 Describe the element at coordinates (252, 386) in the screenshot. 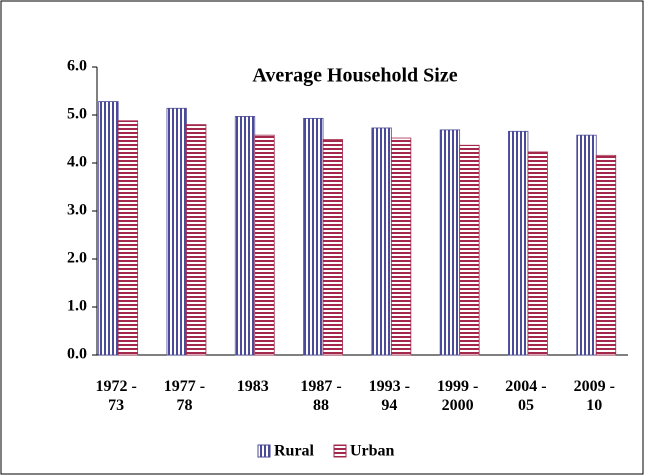

I see `x-tick-label: 1983` at that location.